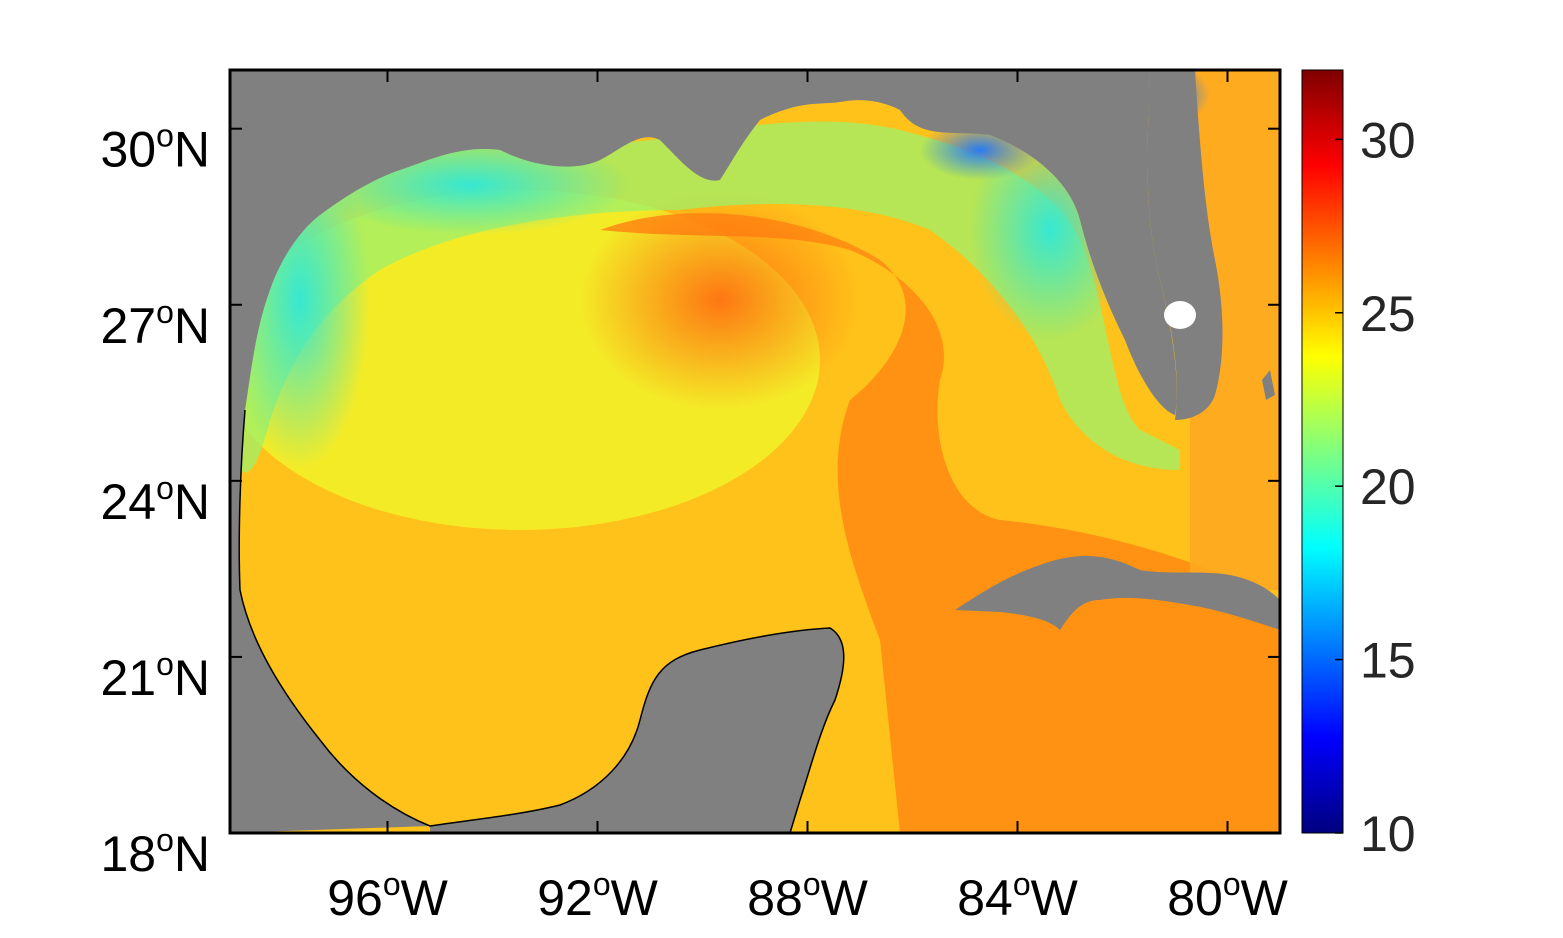 The width and height of the screenshot is (1563, 938). What do you see at coordinates (1388, 487) in the screenshot?
I see `colorbar-tick-label: 20` at bounding box center [1388, 487].